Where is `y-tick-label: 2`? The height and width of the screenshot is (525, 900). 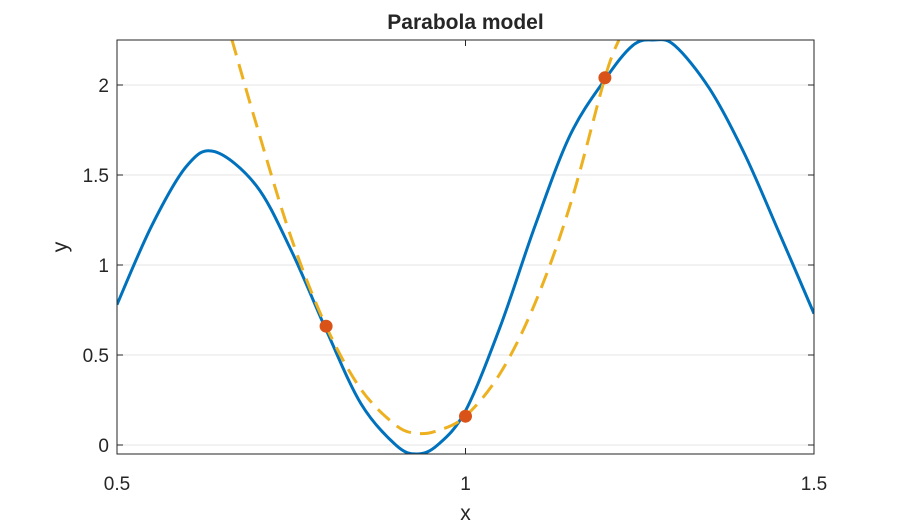
y-tick-label: 2 is located at coordinates (103, 86).